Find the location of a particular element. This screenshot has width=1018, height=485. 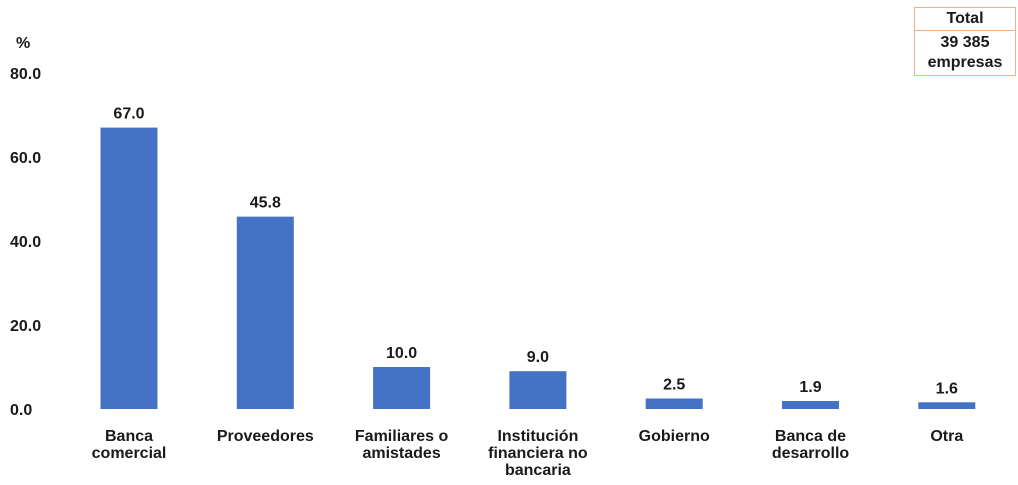

category-label: Banca comercial is located at coordinates (129, 445).